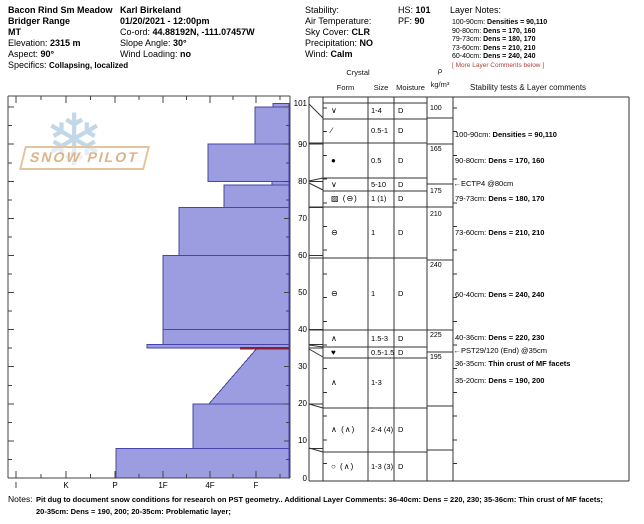 The width and height of the screenshot is (644, 524). Describe the element at coordinates (60, 10) in the screenshot. I see `location-line: Bacon Rind Sm Meadow` at that location.